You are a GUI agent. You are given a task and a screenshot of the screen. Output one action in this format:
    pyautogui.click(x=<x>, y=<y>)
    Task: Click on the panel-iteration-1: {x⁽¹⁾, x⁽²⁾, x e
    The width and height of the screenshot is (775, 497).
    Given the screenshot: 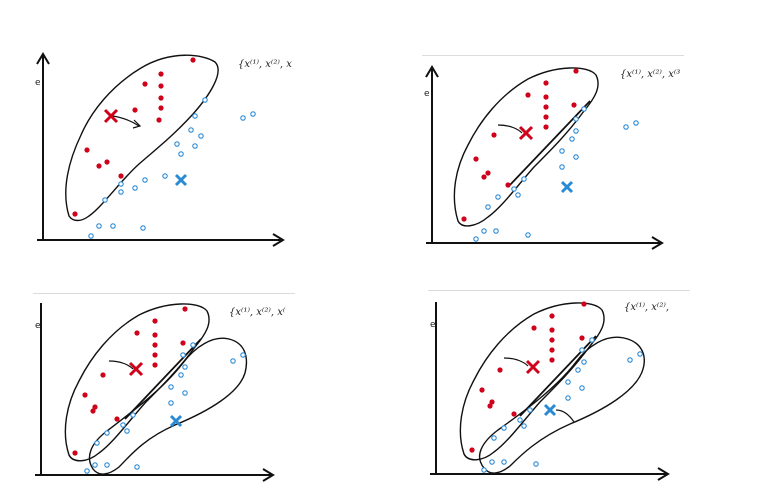 What is the action you would take?
    pyautogui.click(x=164, y=145)
    